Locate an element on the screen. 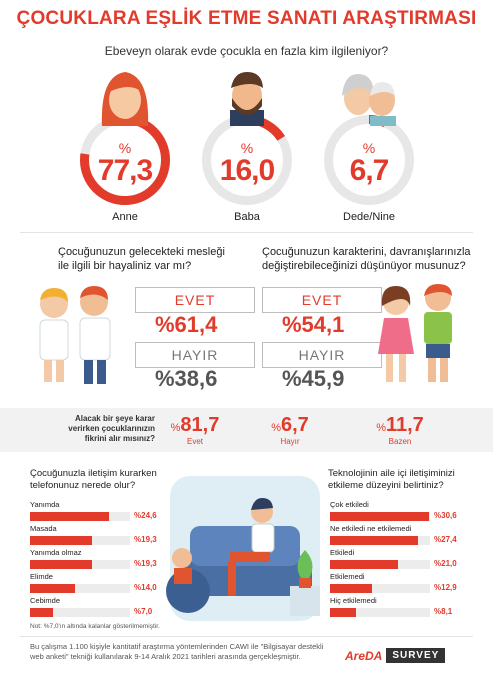  q6-bar-value: %21,0 is located at coordinates (445, 563).